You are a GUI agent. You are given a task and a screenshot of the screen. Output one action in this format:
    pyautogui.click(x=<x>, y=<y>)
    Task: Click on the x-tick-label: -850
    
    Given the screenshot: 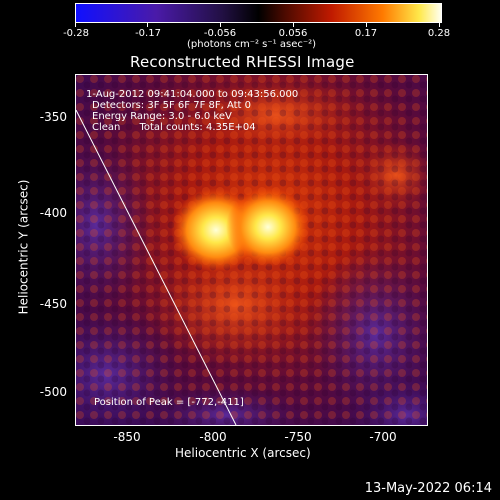 What is the action you would take?
    pyautogui.click(x=127, y=437)
    